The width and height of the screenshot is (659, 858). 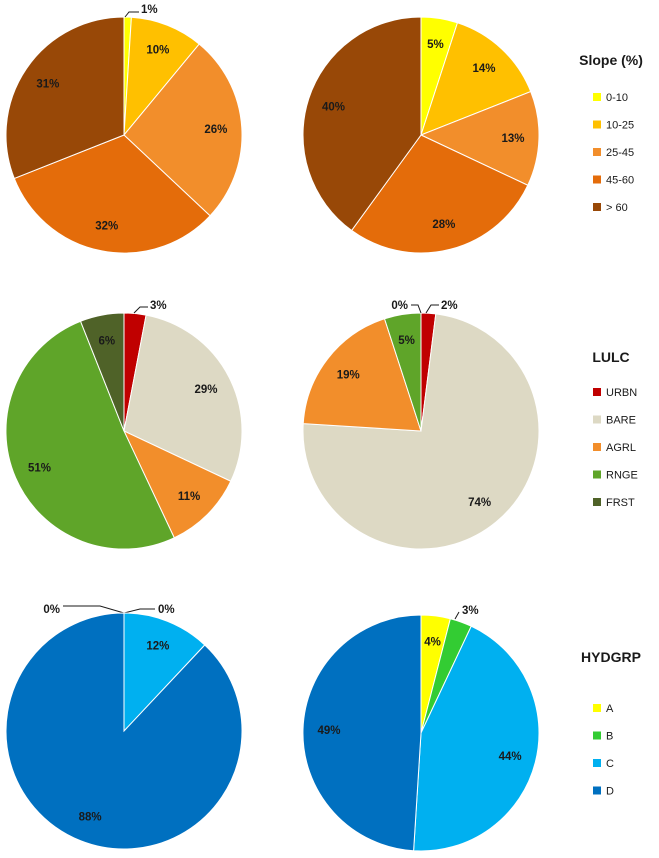 What do you see at coordinates (90, 818) in the screenshot?
I see `data-label: 88%` at bounding box center [90, 818].